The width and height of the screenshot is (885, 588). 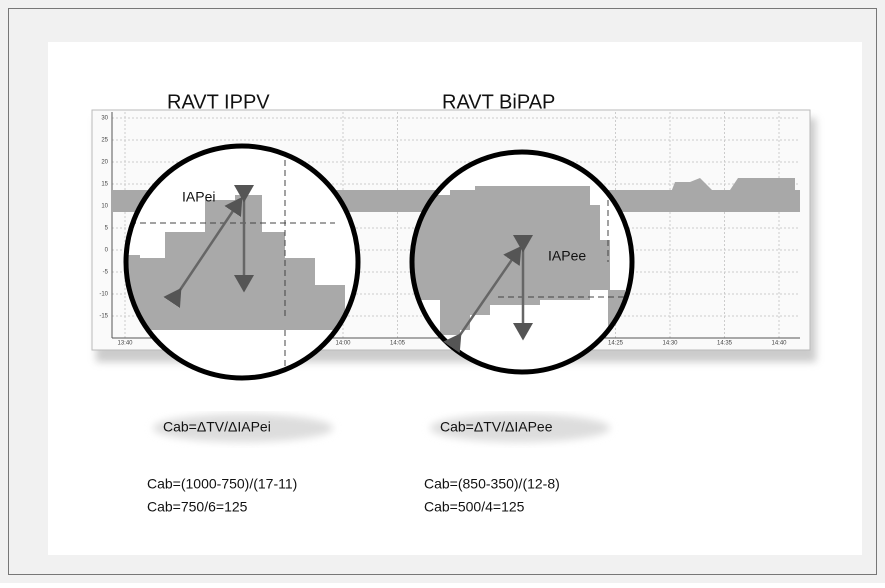 What do you see at coordinates (725, 344) in the screenshot?
I see `x-tick-label: 14:35` at bounding box center [725, 344].